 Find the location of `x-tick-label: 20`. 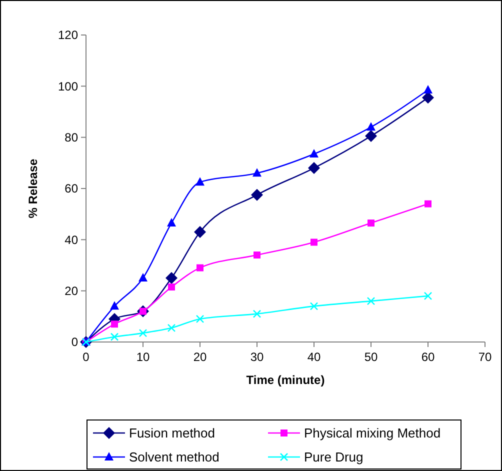

x-tick-label: 20 is located at coordinates (200, 357).